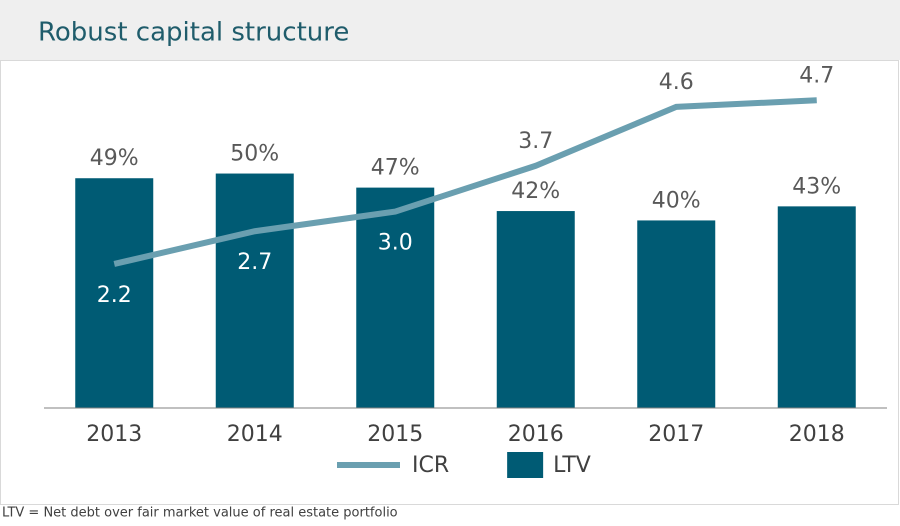 This screenshot has height=526, width=900. I want to click on x-tick-label: 2013, so click(114, 434).